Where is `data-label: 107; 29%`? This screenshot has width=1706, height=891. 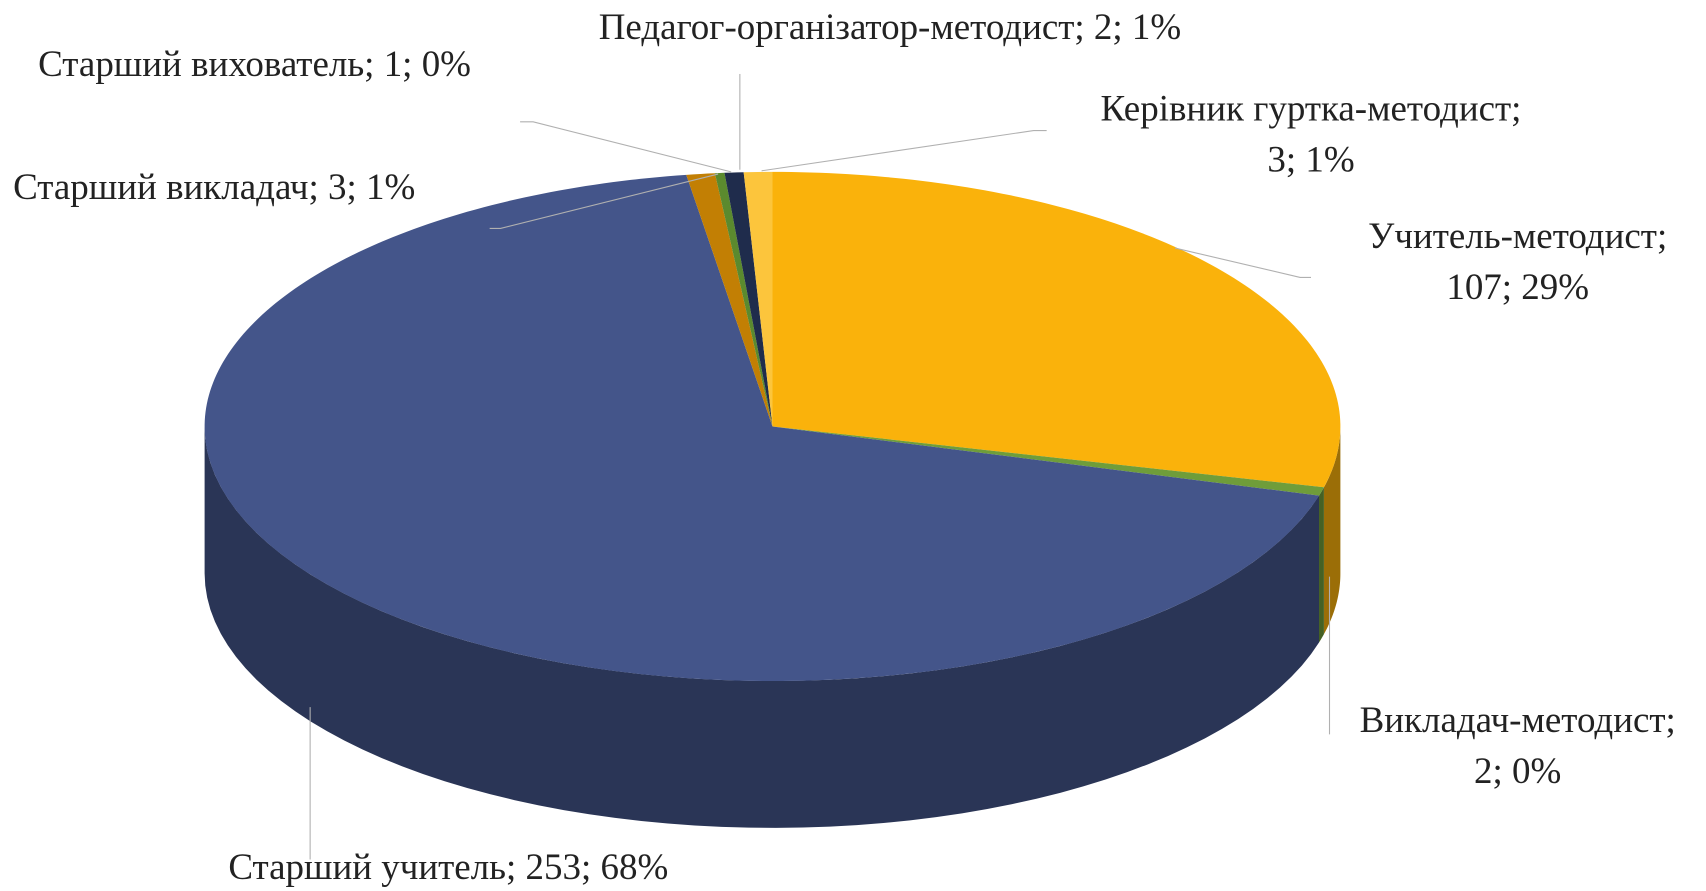 data-label: 107; 29% is located at coordinates (1517, 286).